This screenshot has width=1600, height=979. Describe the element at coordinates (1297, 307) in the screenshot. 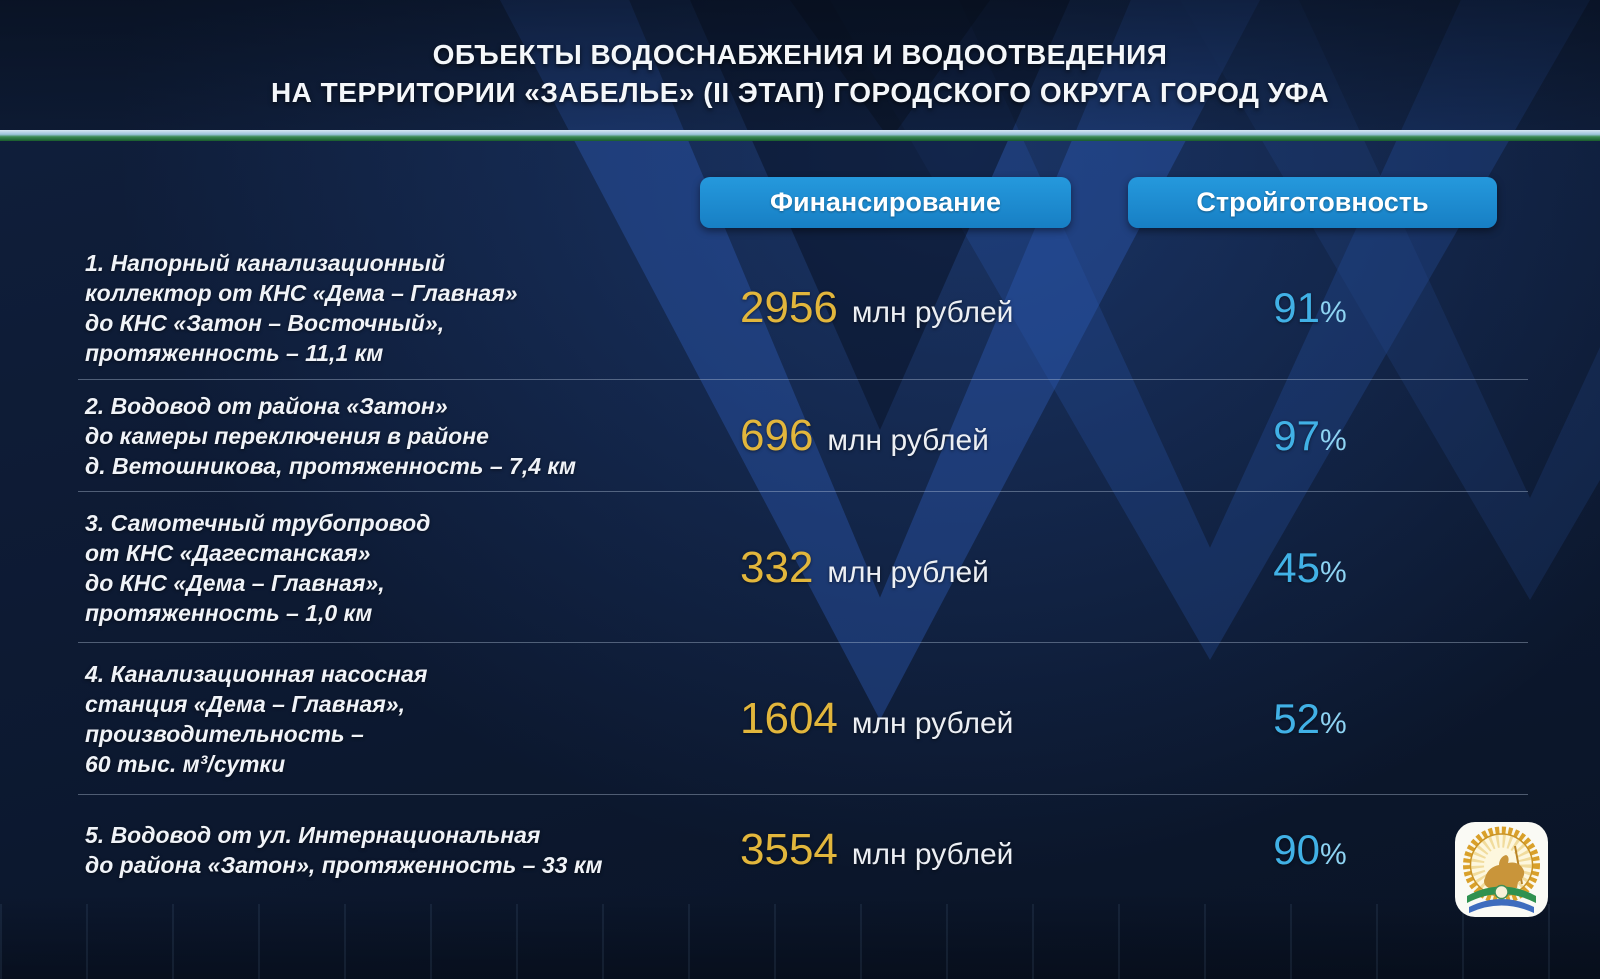

I see `readiness-percent: 91` at that location.